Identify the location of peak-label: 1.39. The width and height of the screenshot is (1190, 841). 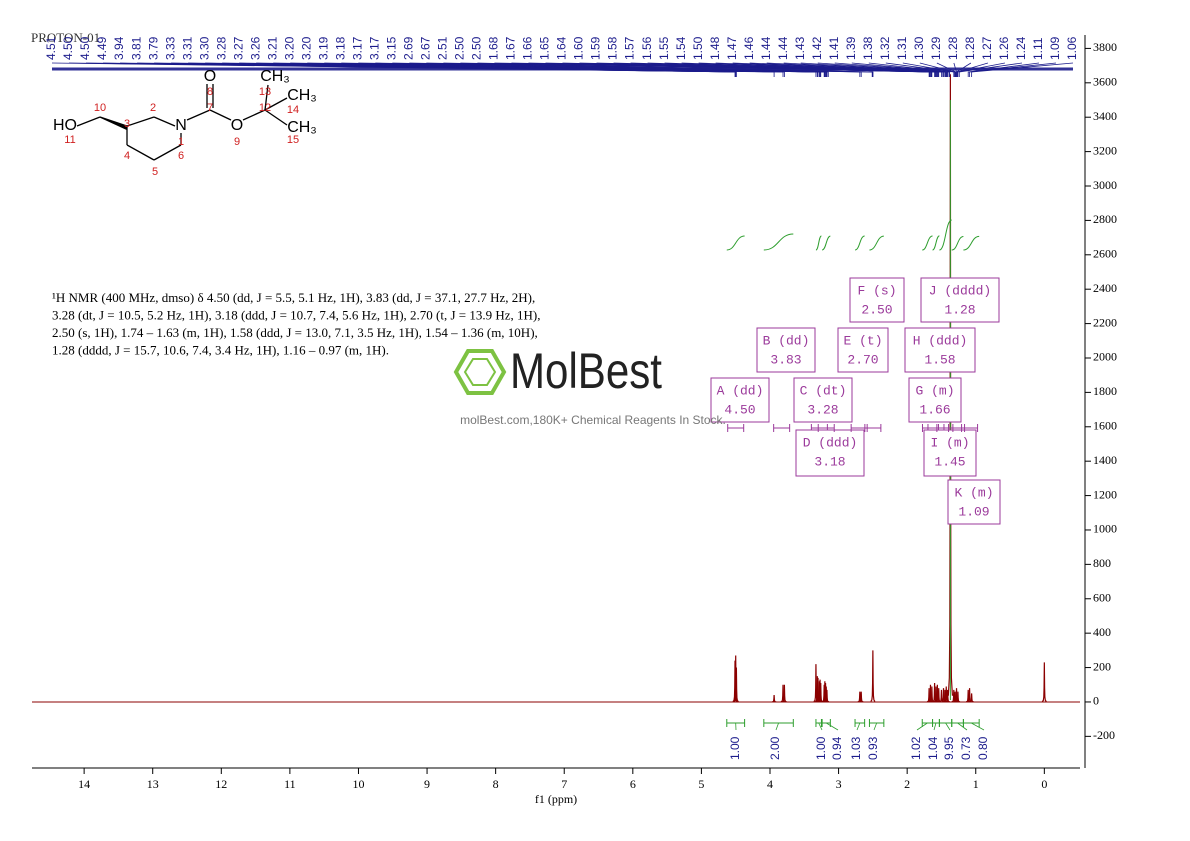
(851, 48).